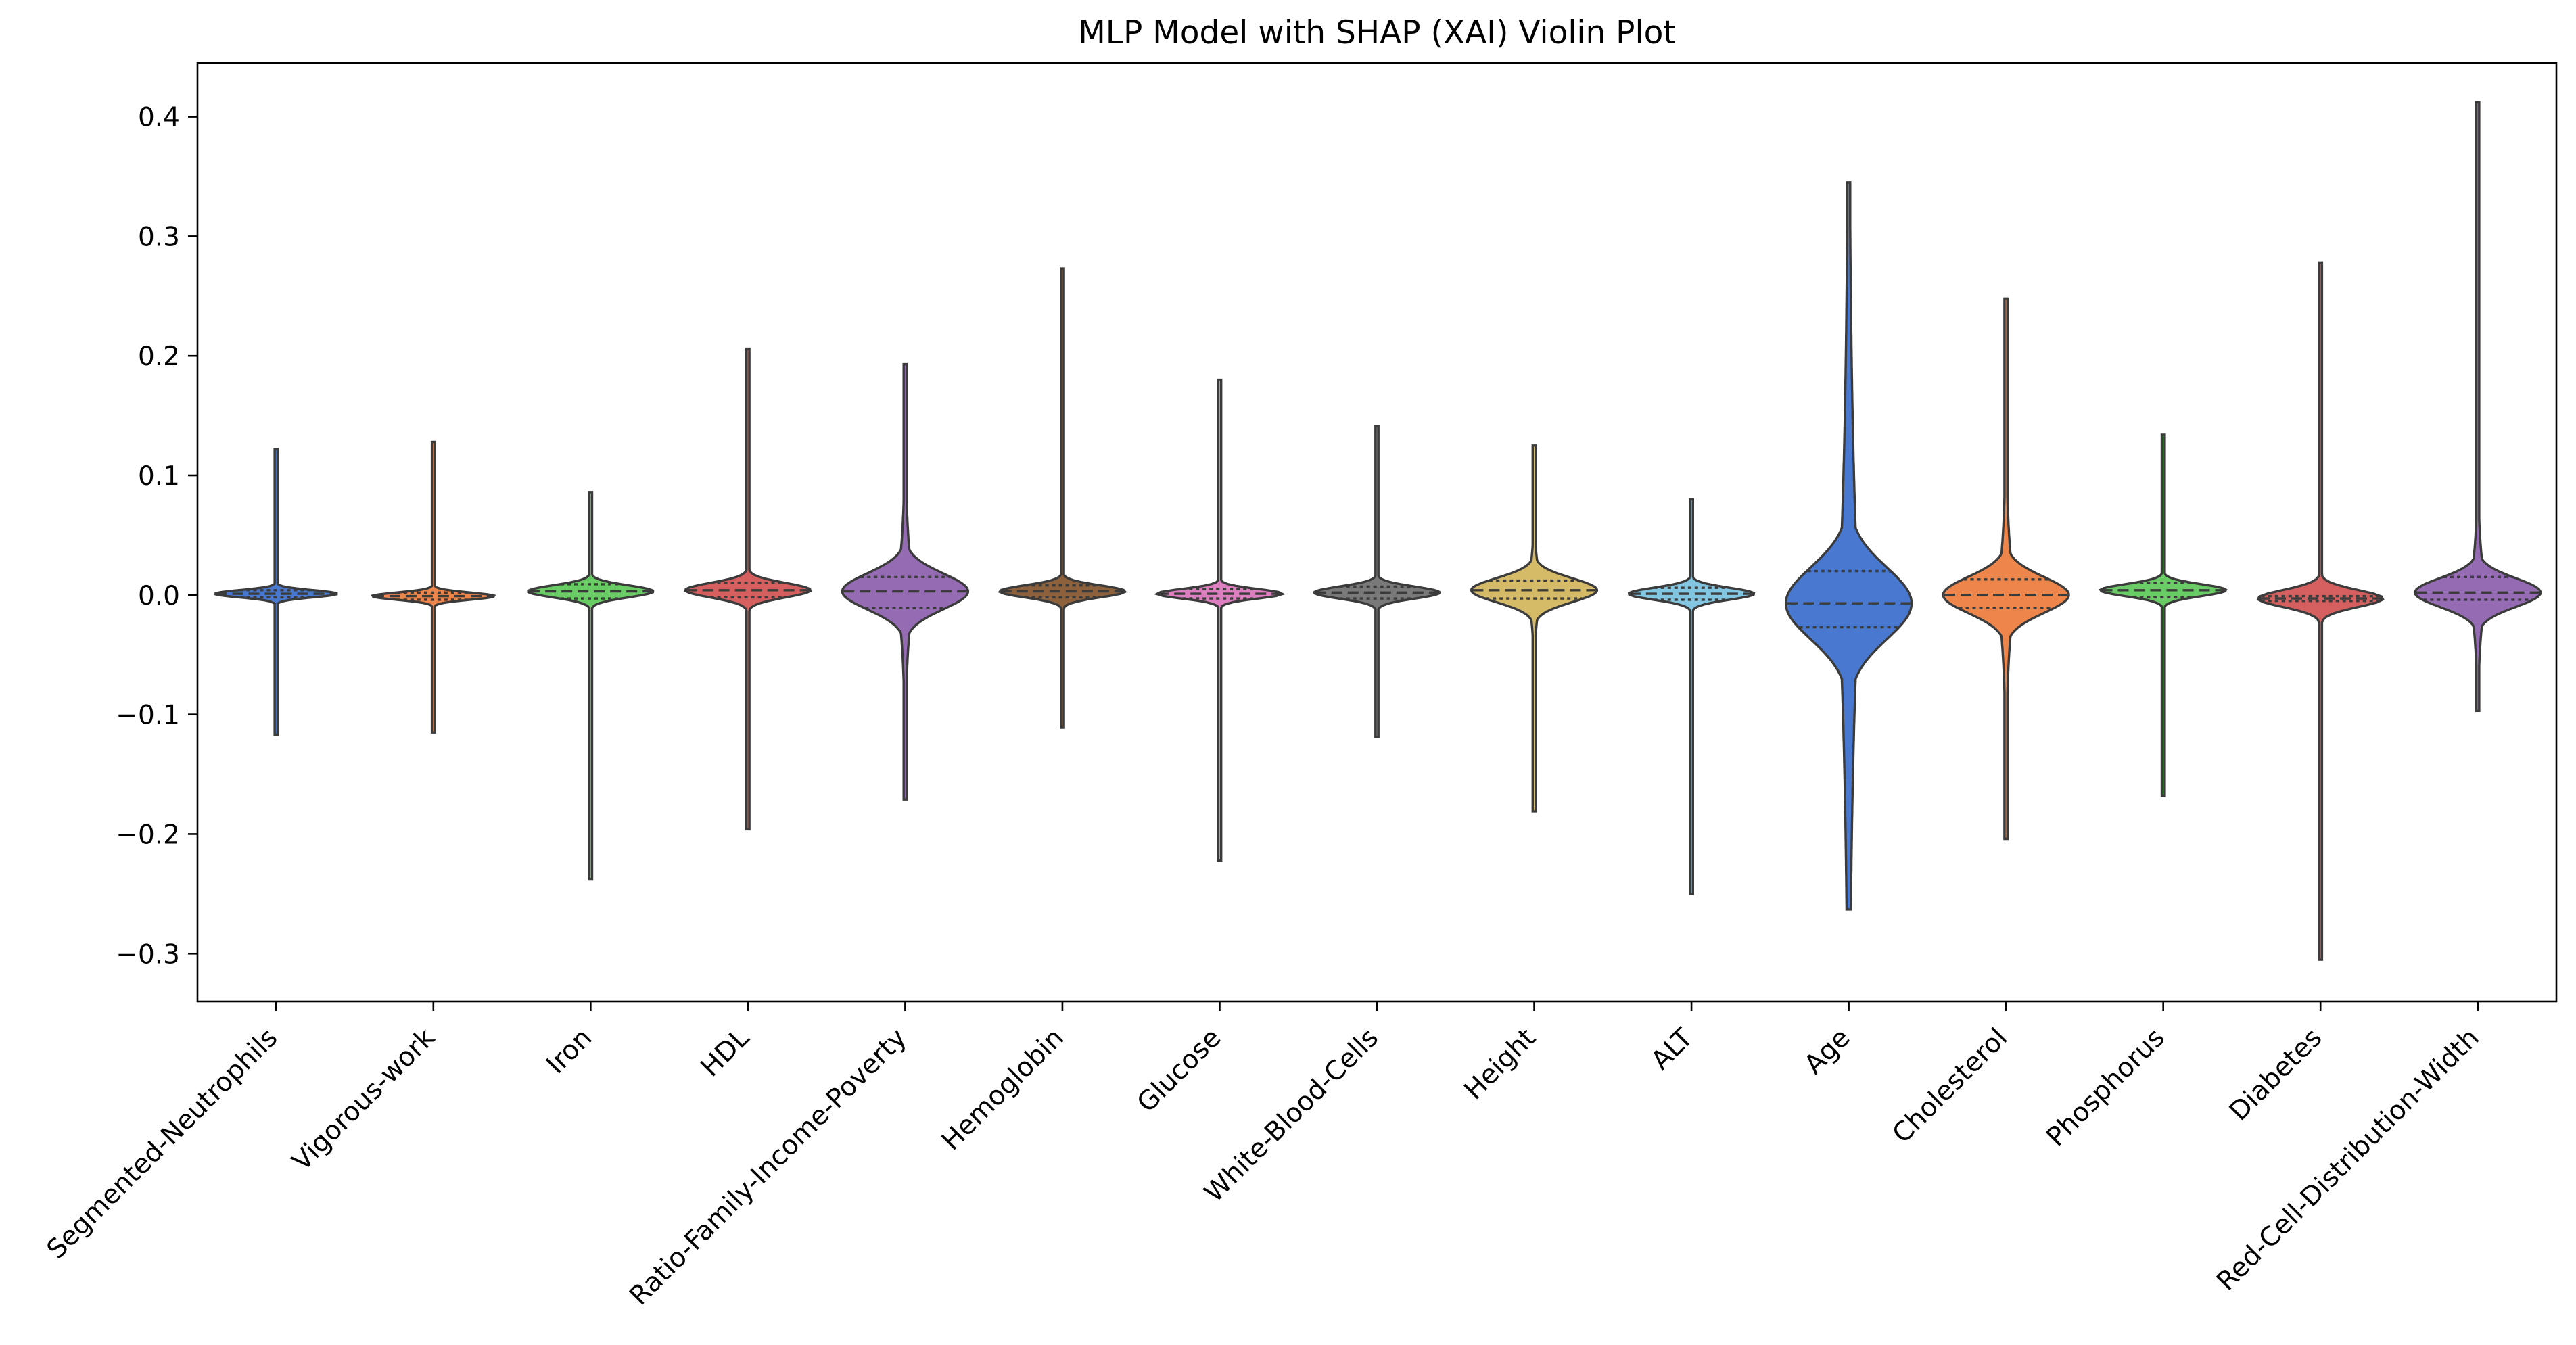  Describe the element at coordinates (148, 716) in the screenshot. I see `y-tick-label: −0.1` at that location.